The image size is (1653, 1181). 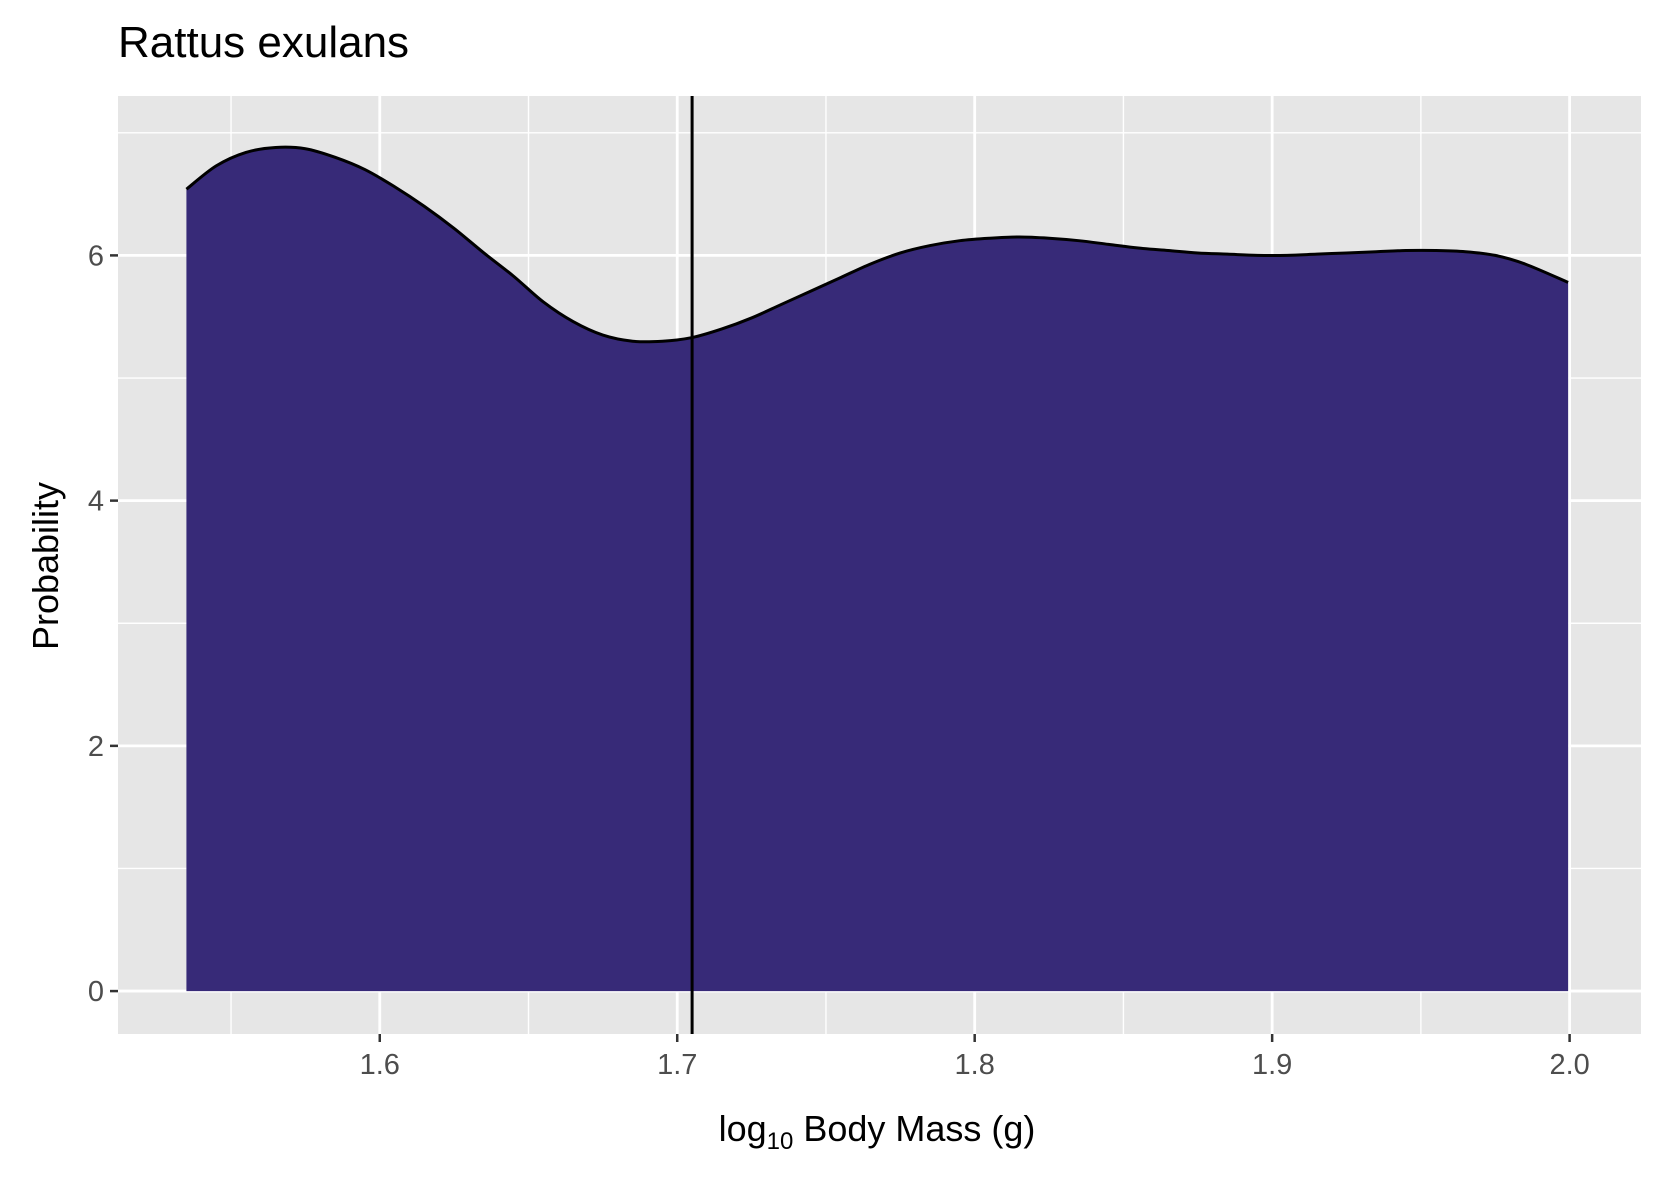 I want to click on x-axis-label: log10 Body Mass (g), so click(x=877, y=1132).